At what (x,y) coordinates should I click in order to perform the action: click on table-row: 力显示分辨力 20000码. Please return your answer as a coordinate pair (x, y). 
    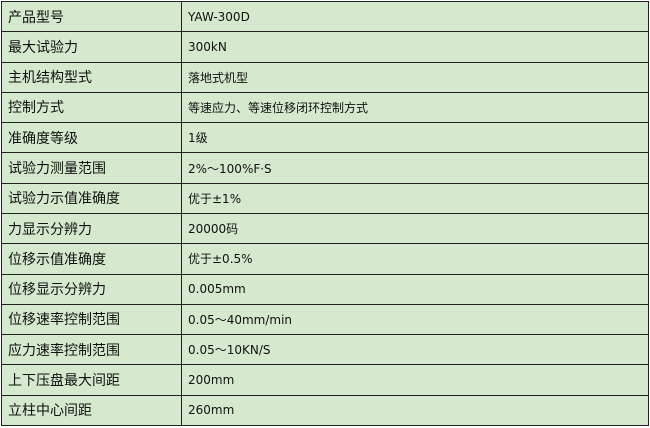
    Looking at the image, I should click on (325, 228).